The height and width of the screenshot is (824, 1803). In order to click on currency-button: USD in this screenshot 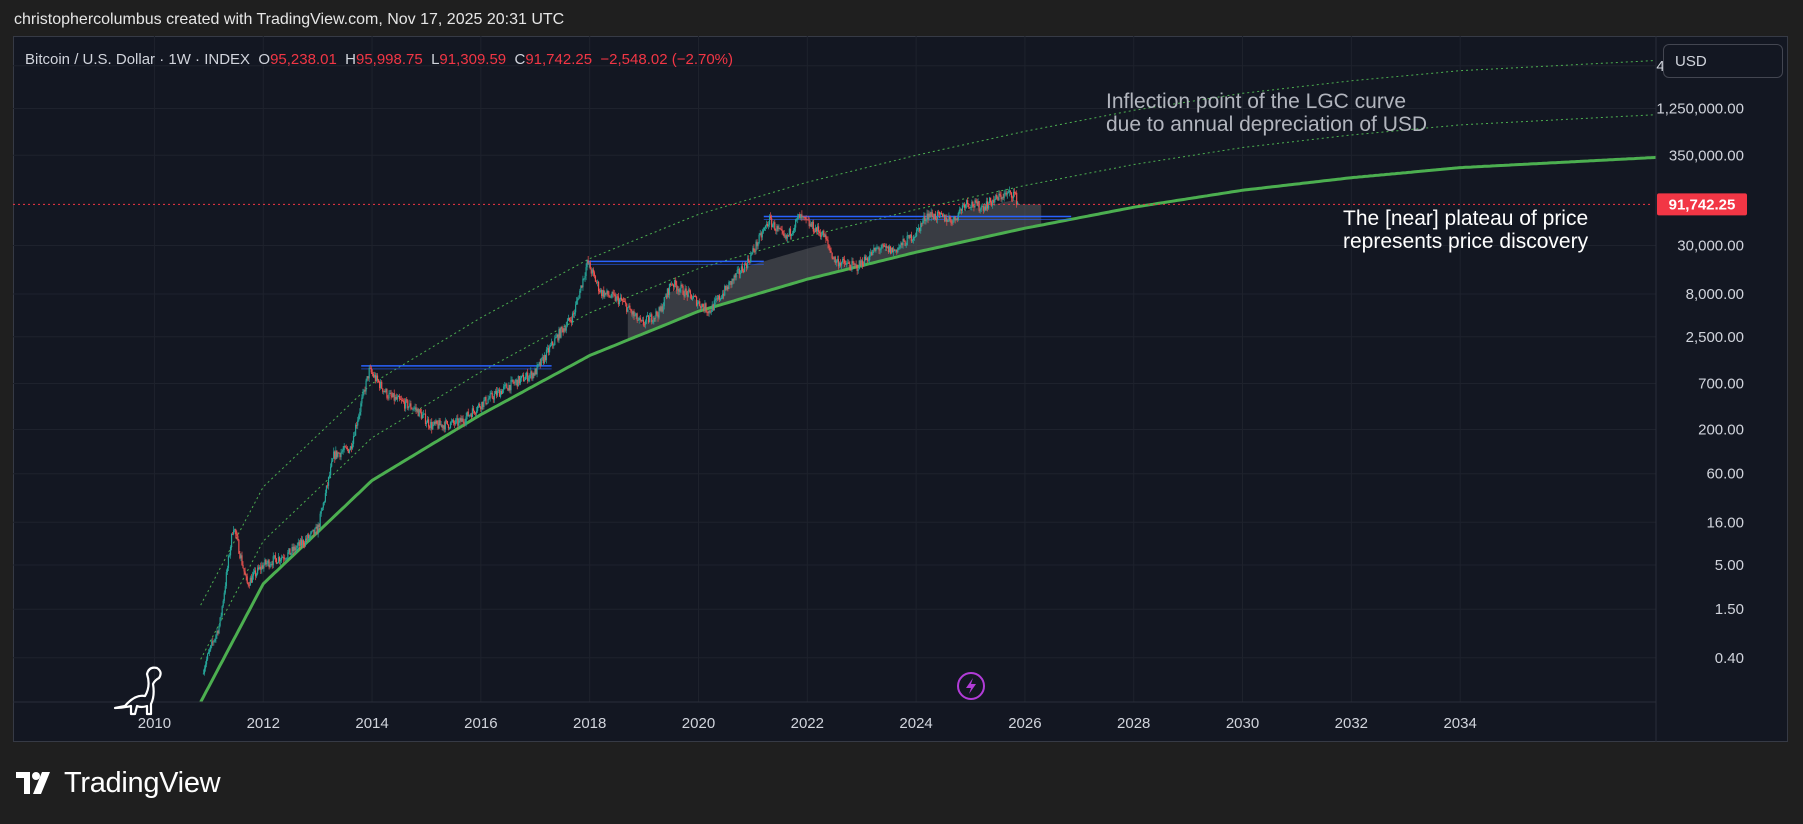, I will do `click(1723, 61)`.